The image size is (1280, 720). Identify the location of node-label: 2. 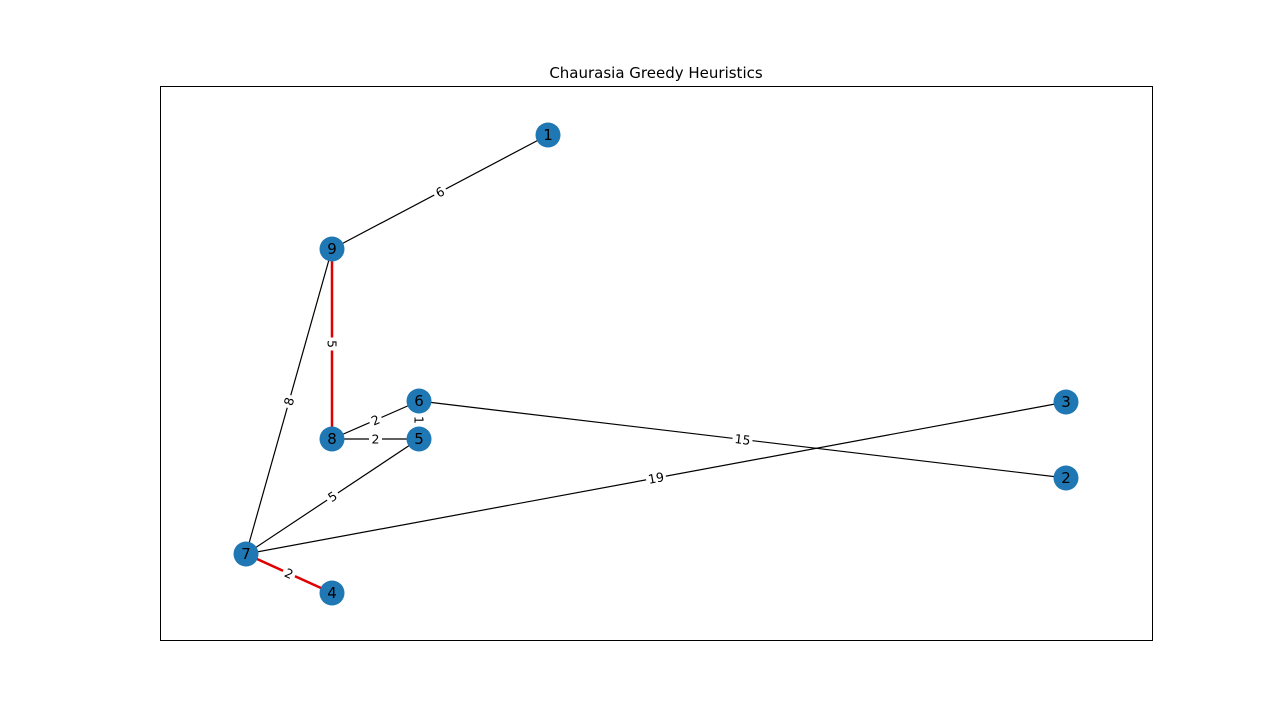
(1066, 478).